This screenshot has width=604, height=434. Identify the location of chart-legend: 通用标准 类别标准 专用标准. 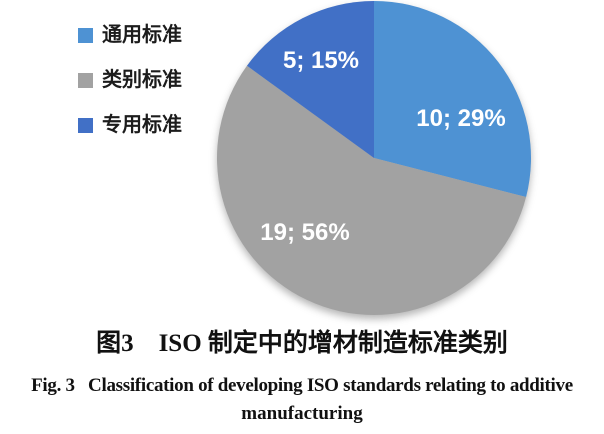
(130, 88).